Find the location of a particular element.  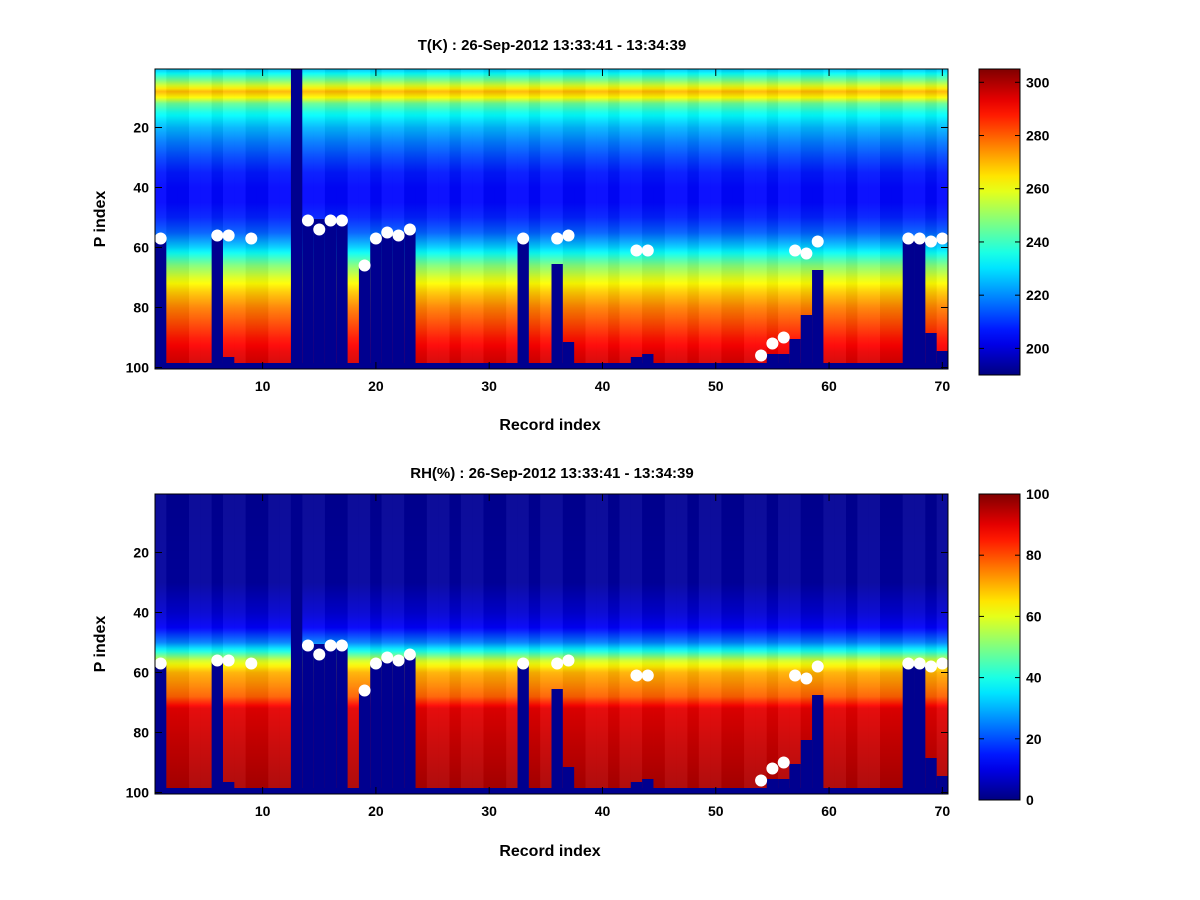

colorbar-tick-label: 20 is located at coordinates (1034, 739).